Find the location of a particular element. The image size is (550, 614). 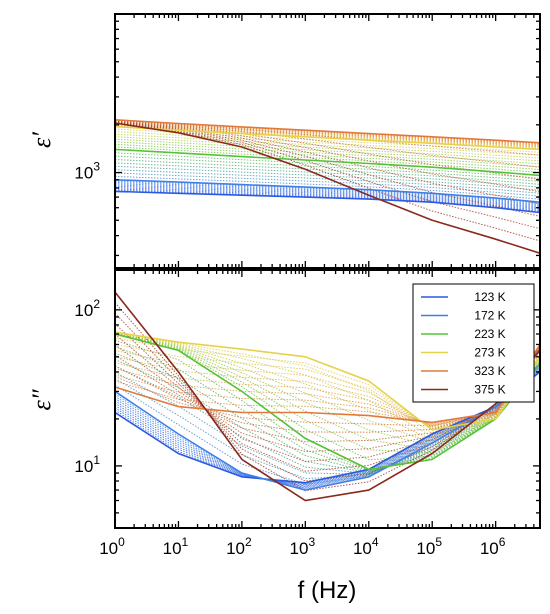

tick-exponent: 6 is located at coordinates (502, 542).